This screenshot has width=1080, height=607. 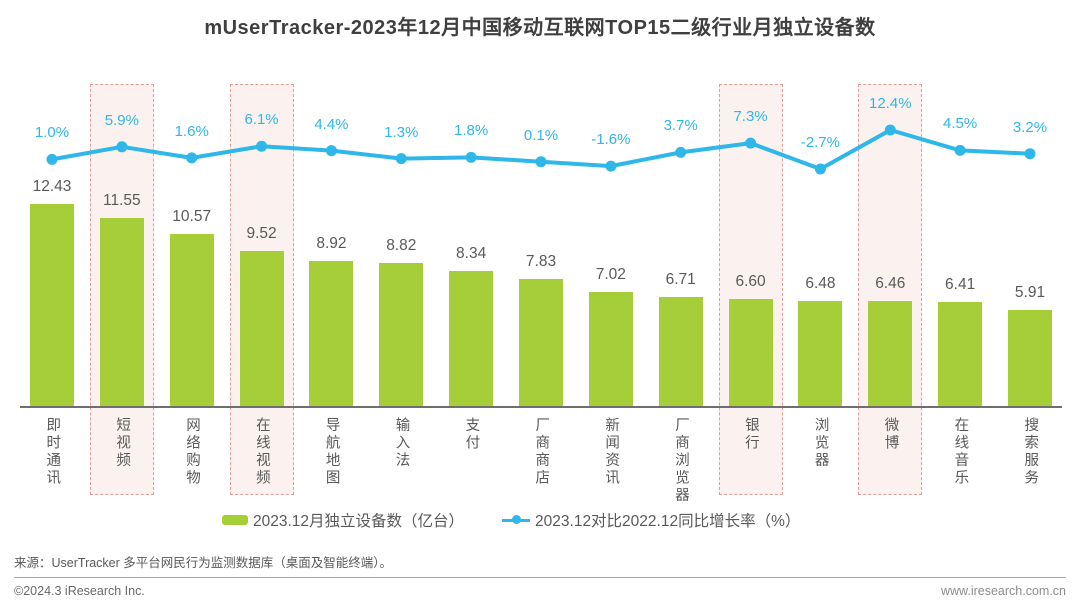 What do you see at coordinates (79, 591) in the screenshot?
I see `copyright-text: ©2024.3 iResearch Inc.` at bounding box center [79, 591].